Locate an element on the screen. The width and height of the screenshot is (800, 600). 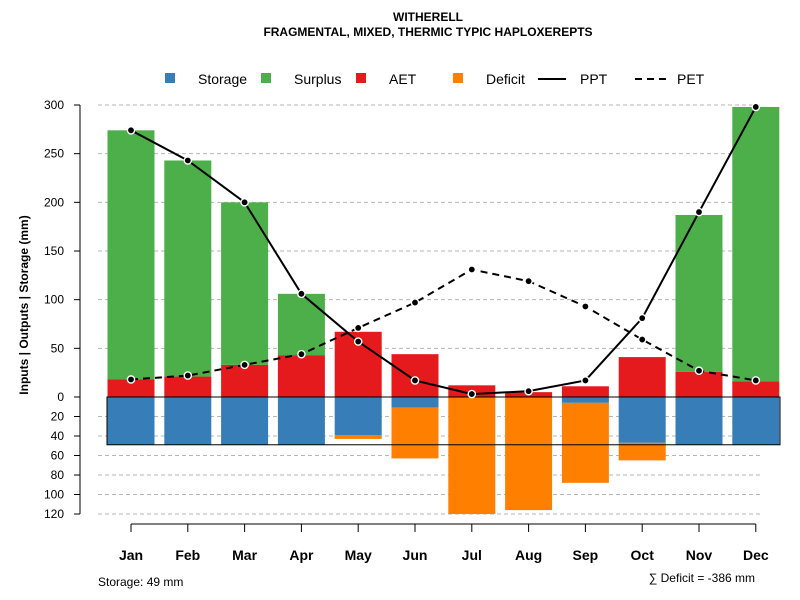
footer-deficit: ∑ Deficit = -386 mm is located at coordinates (702, 578).